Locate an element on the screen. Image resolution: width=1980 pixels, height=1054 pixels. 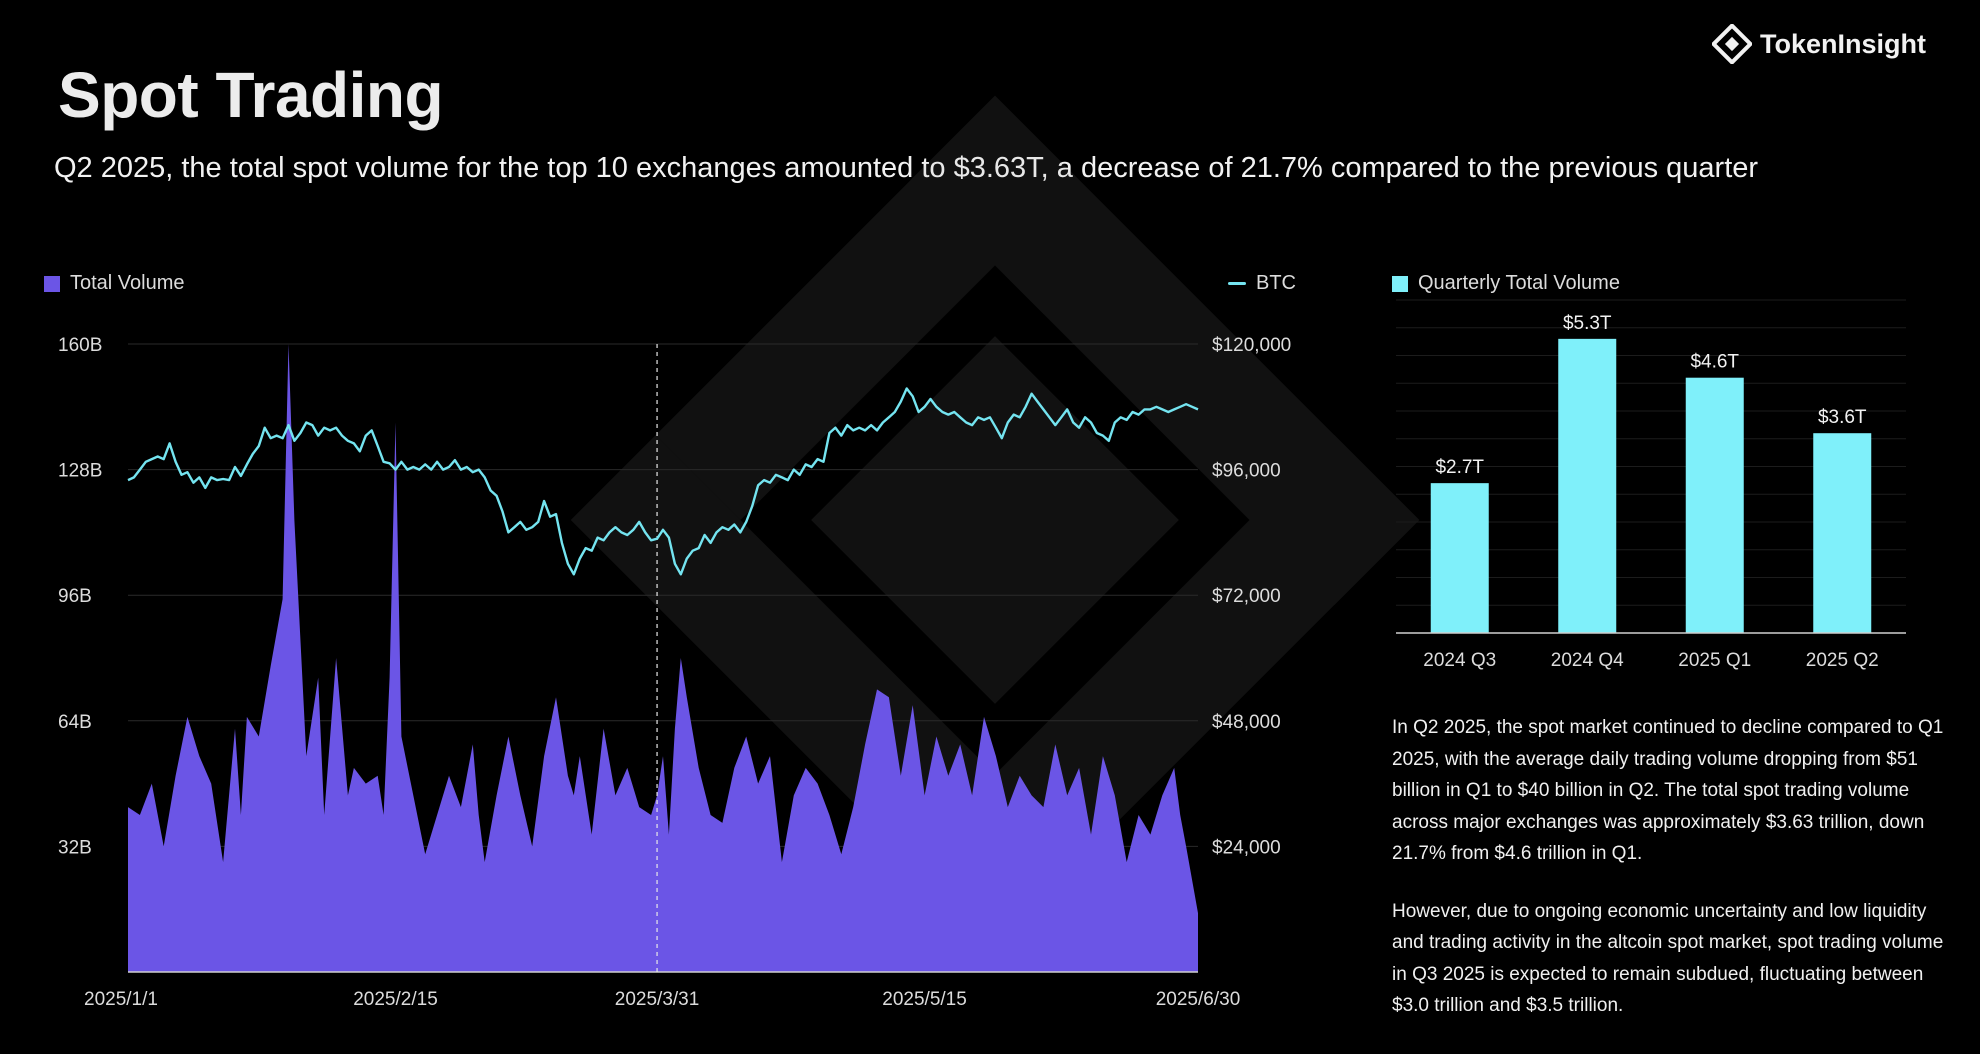
bar-value-label: $3.6T is located at coordinates (1842, 417).